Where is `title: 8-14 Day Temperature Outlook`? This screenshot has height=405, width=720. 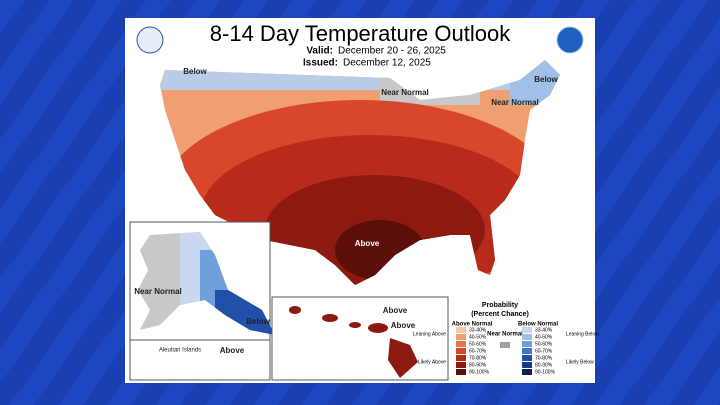 title: 8-14 Day Temperature Outlook is located at coordinates (360, 33).